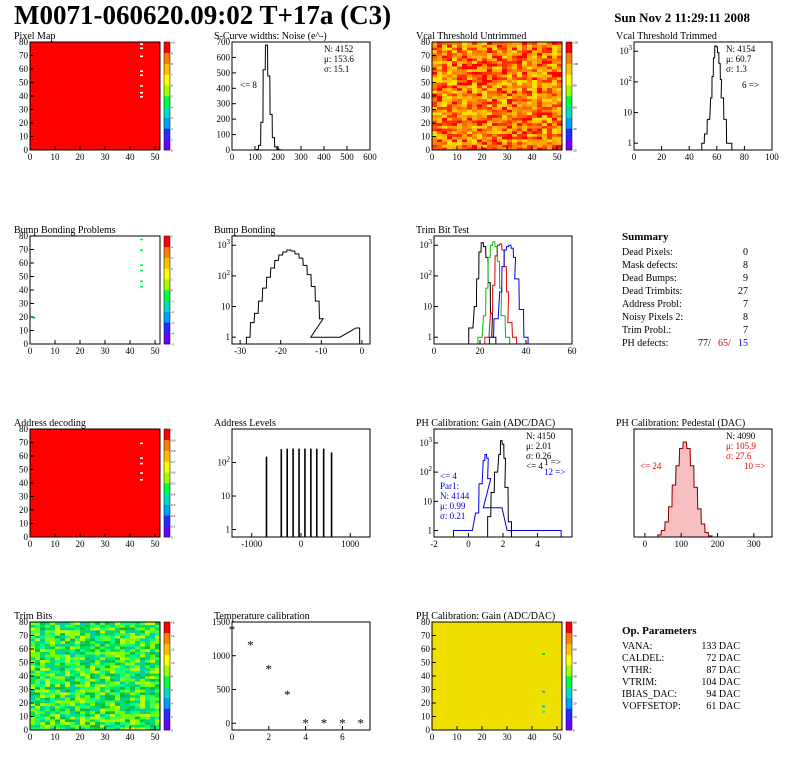 The image size is (796, 772). Describe the element at coordinates (56, 351) in the screenshot. I see `x-tick-label: 10` at that location.